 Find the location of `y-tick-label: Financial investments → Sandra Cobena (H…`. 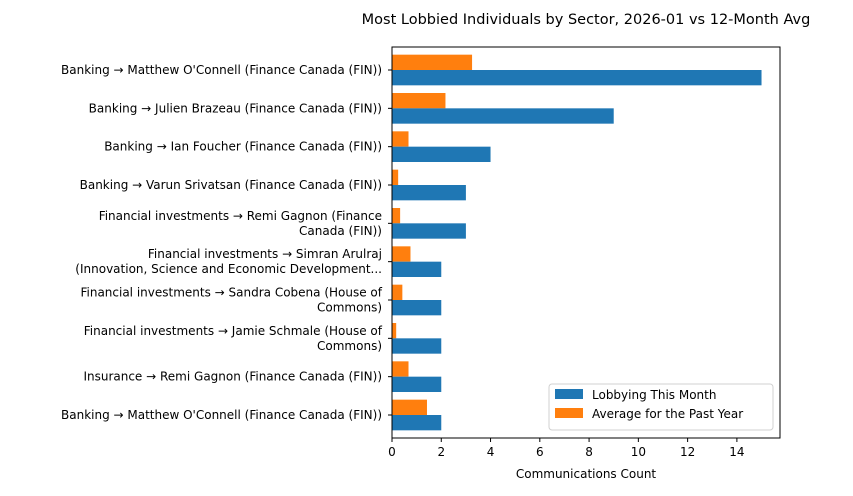

y-tick-label: Financial investments → Sandra Cobena (H… is located at coordinates (231, 300).